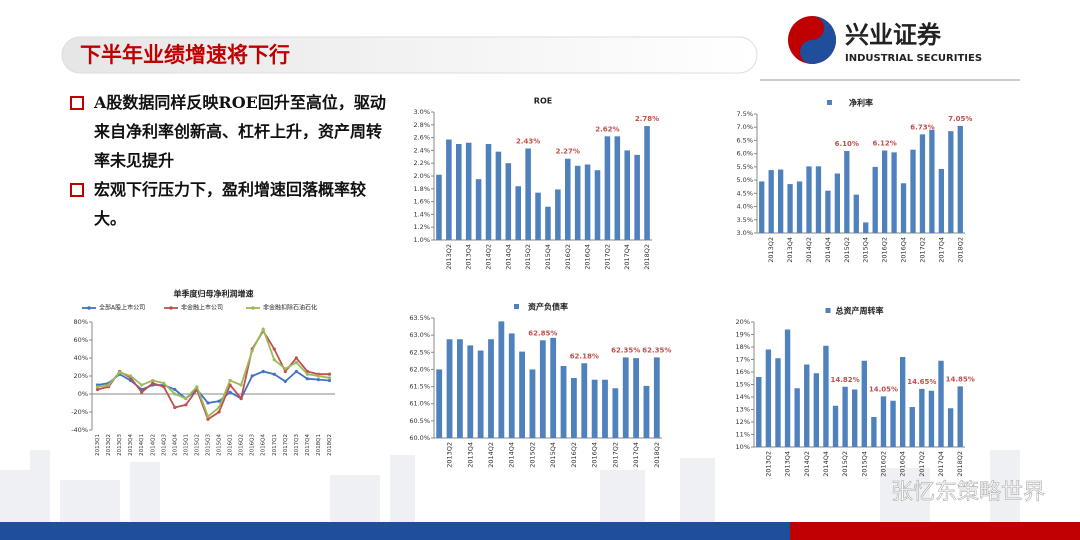  Describe the element at coordinates (568, 257) in the screenshot. I see `x-tick-label: 2016Q2` at that location.